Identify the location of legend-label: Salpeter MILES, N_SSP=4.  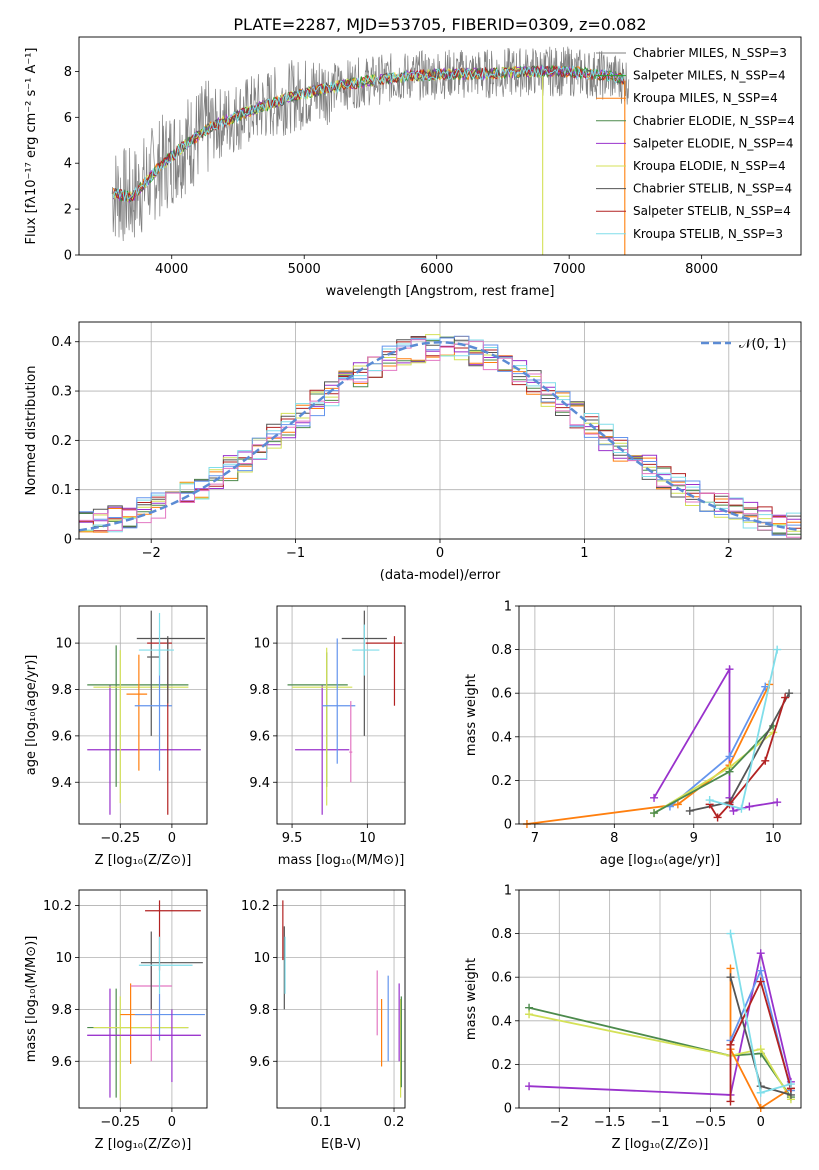
(709, 76).